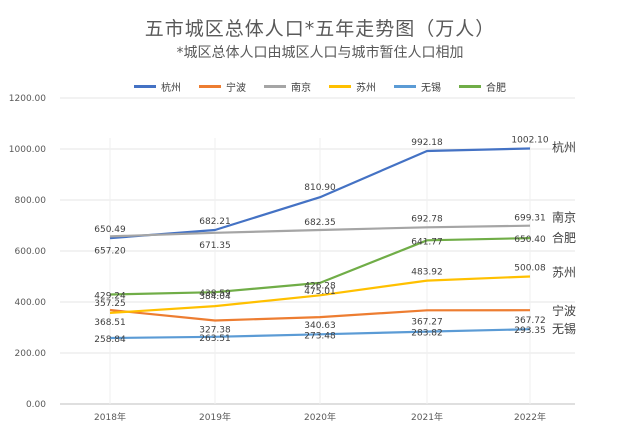 This screenshot has width=640, height=444. What do you see at coordinates (564, 328) in the screenshot?
I see `series-end-label: 无锡` at bounding box center [564, 328].